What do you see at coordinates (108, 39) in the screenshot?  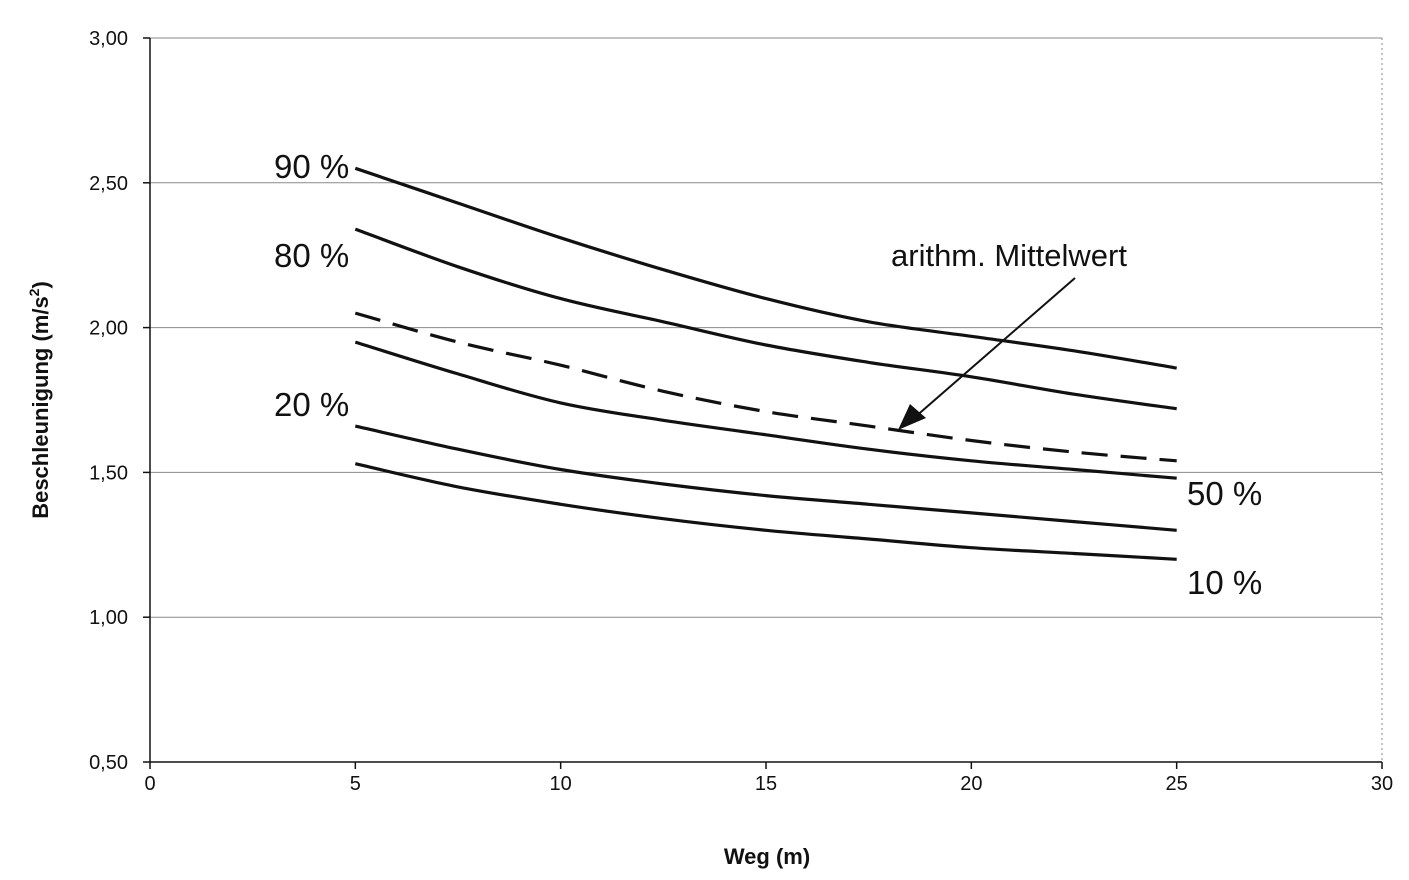 I see `y-tick-label-5: 3,00` at bounding box center [108, 39].